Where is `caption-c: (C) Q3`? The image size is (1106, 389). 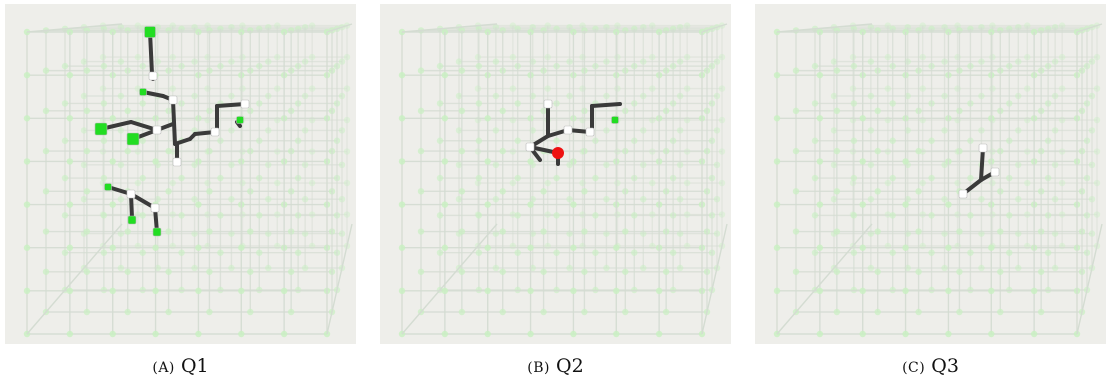 caption-c: (C) Q3 is located at coordinates (930, 366).